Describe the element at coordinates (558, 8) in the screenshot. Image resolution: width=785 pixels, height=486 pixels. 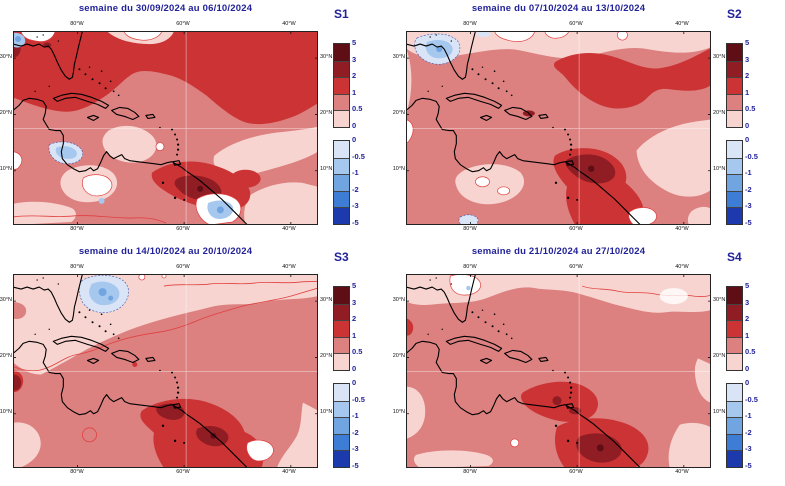
I see `panel-title: semaine du 07/10/2024 au 13/10/2024` at that location.